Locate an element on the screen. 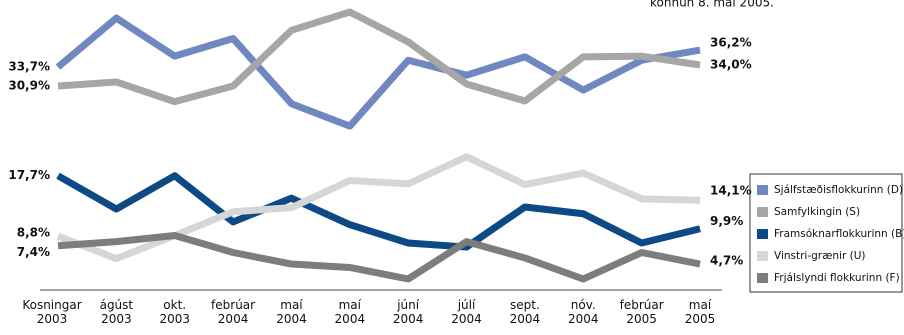 This screenshot has height=335, width=904. legend-label: Framsóknarflokkurinn (B) is located at coordinates (839, 234).